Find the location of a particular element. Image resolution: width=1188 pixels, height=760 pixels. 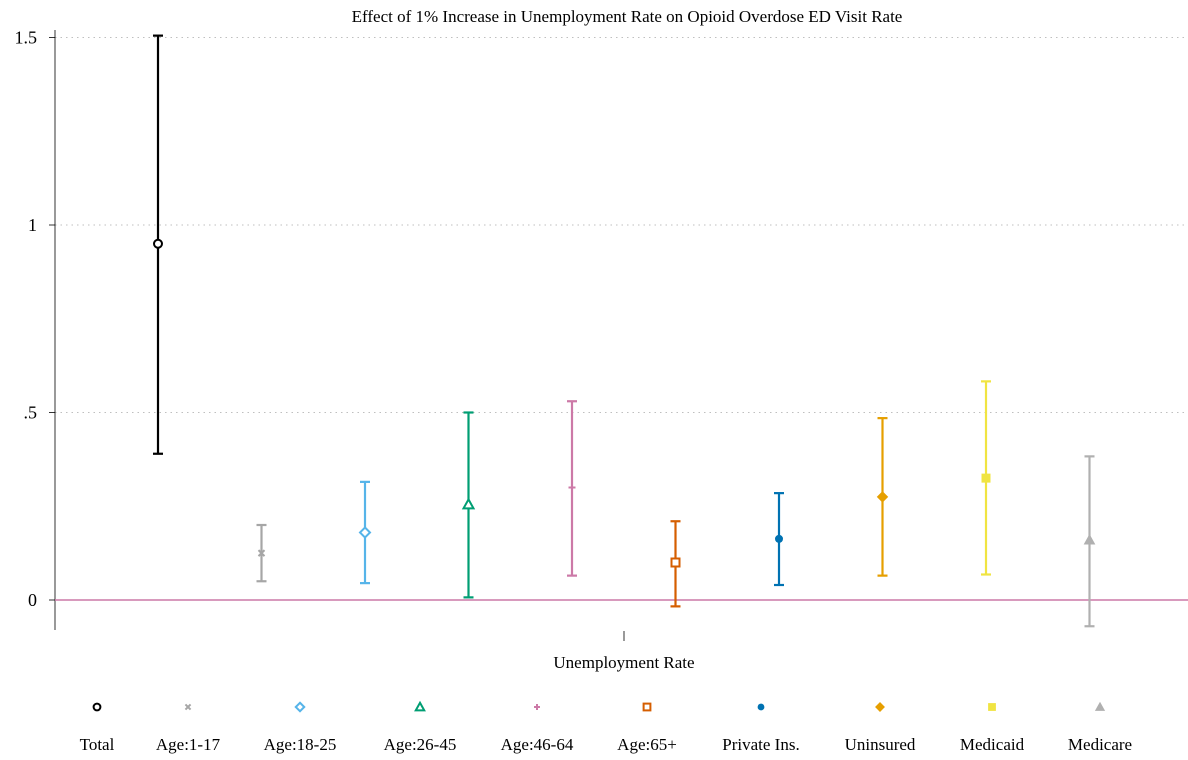

legend-label: Age:65+ is located at coordinates (647, 744).